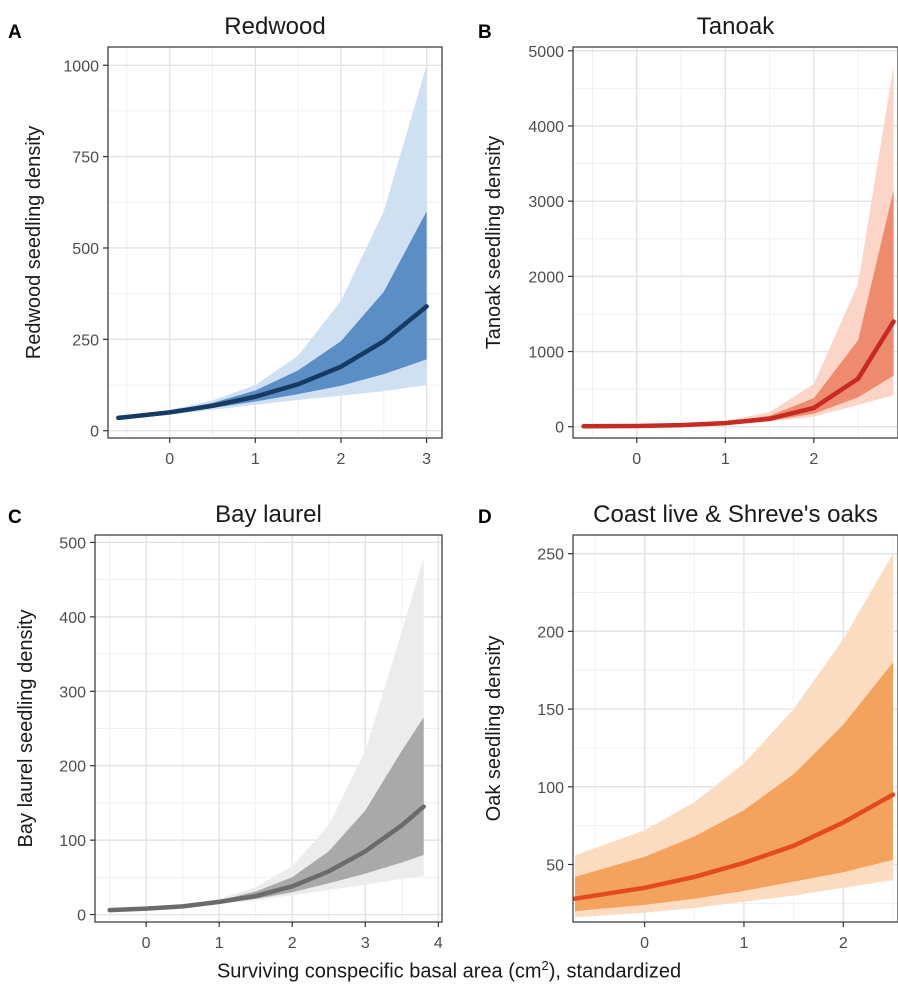  Describe the element at coordinates (546, 127) in the screenshot. I see `y-tick-label: 4000` at that location.